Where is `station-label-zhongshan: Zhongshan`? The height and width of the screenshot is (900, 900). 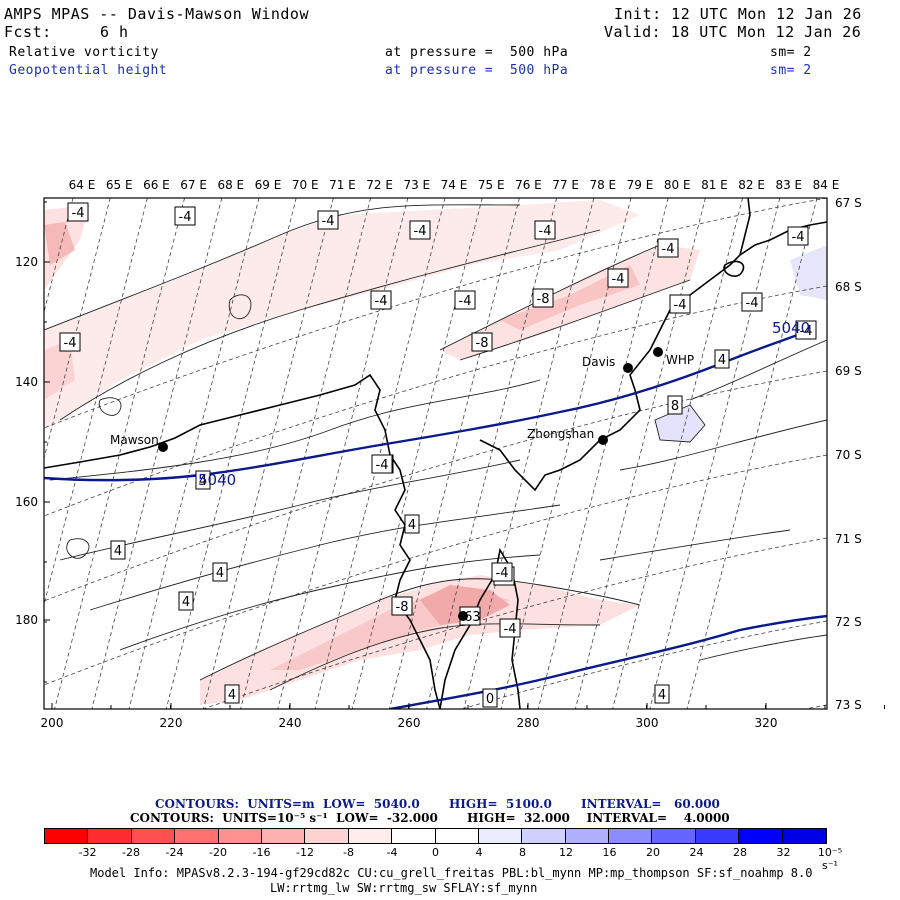
station-label-zhongshan: Zhongshan is located at coordinates (560, 434).